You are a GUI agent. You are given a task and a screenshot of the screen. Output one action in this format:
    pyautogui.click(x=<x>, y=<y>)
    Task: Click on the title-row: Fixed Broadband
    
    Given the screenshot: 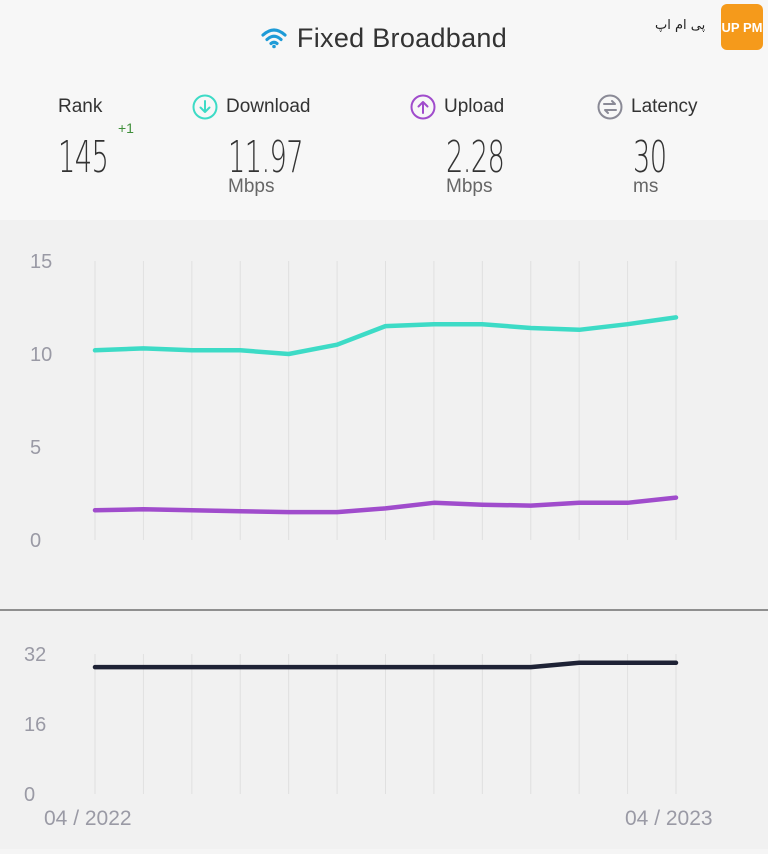 What is the action you would take?
    pyautogui.click(x=384, y=38)
    